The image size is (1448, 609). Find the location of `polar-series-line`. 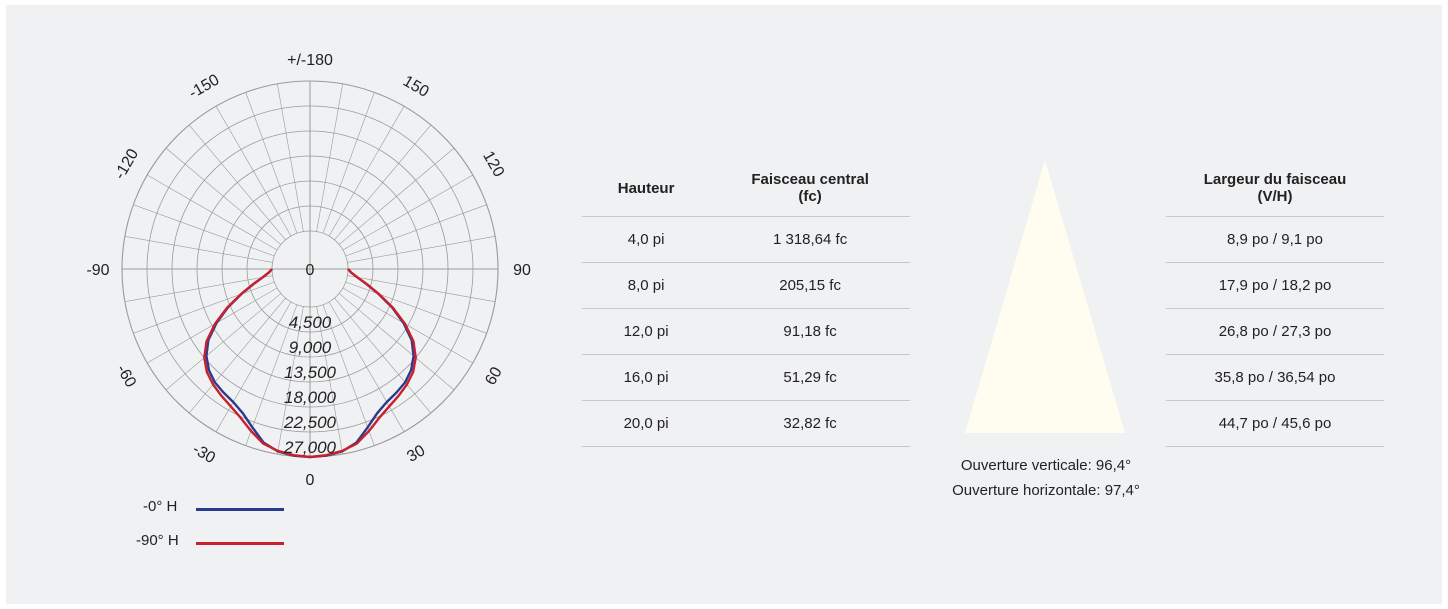

polar-series-line is located at coordinates (310, 363).